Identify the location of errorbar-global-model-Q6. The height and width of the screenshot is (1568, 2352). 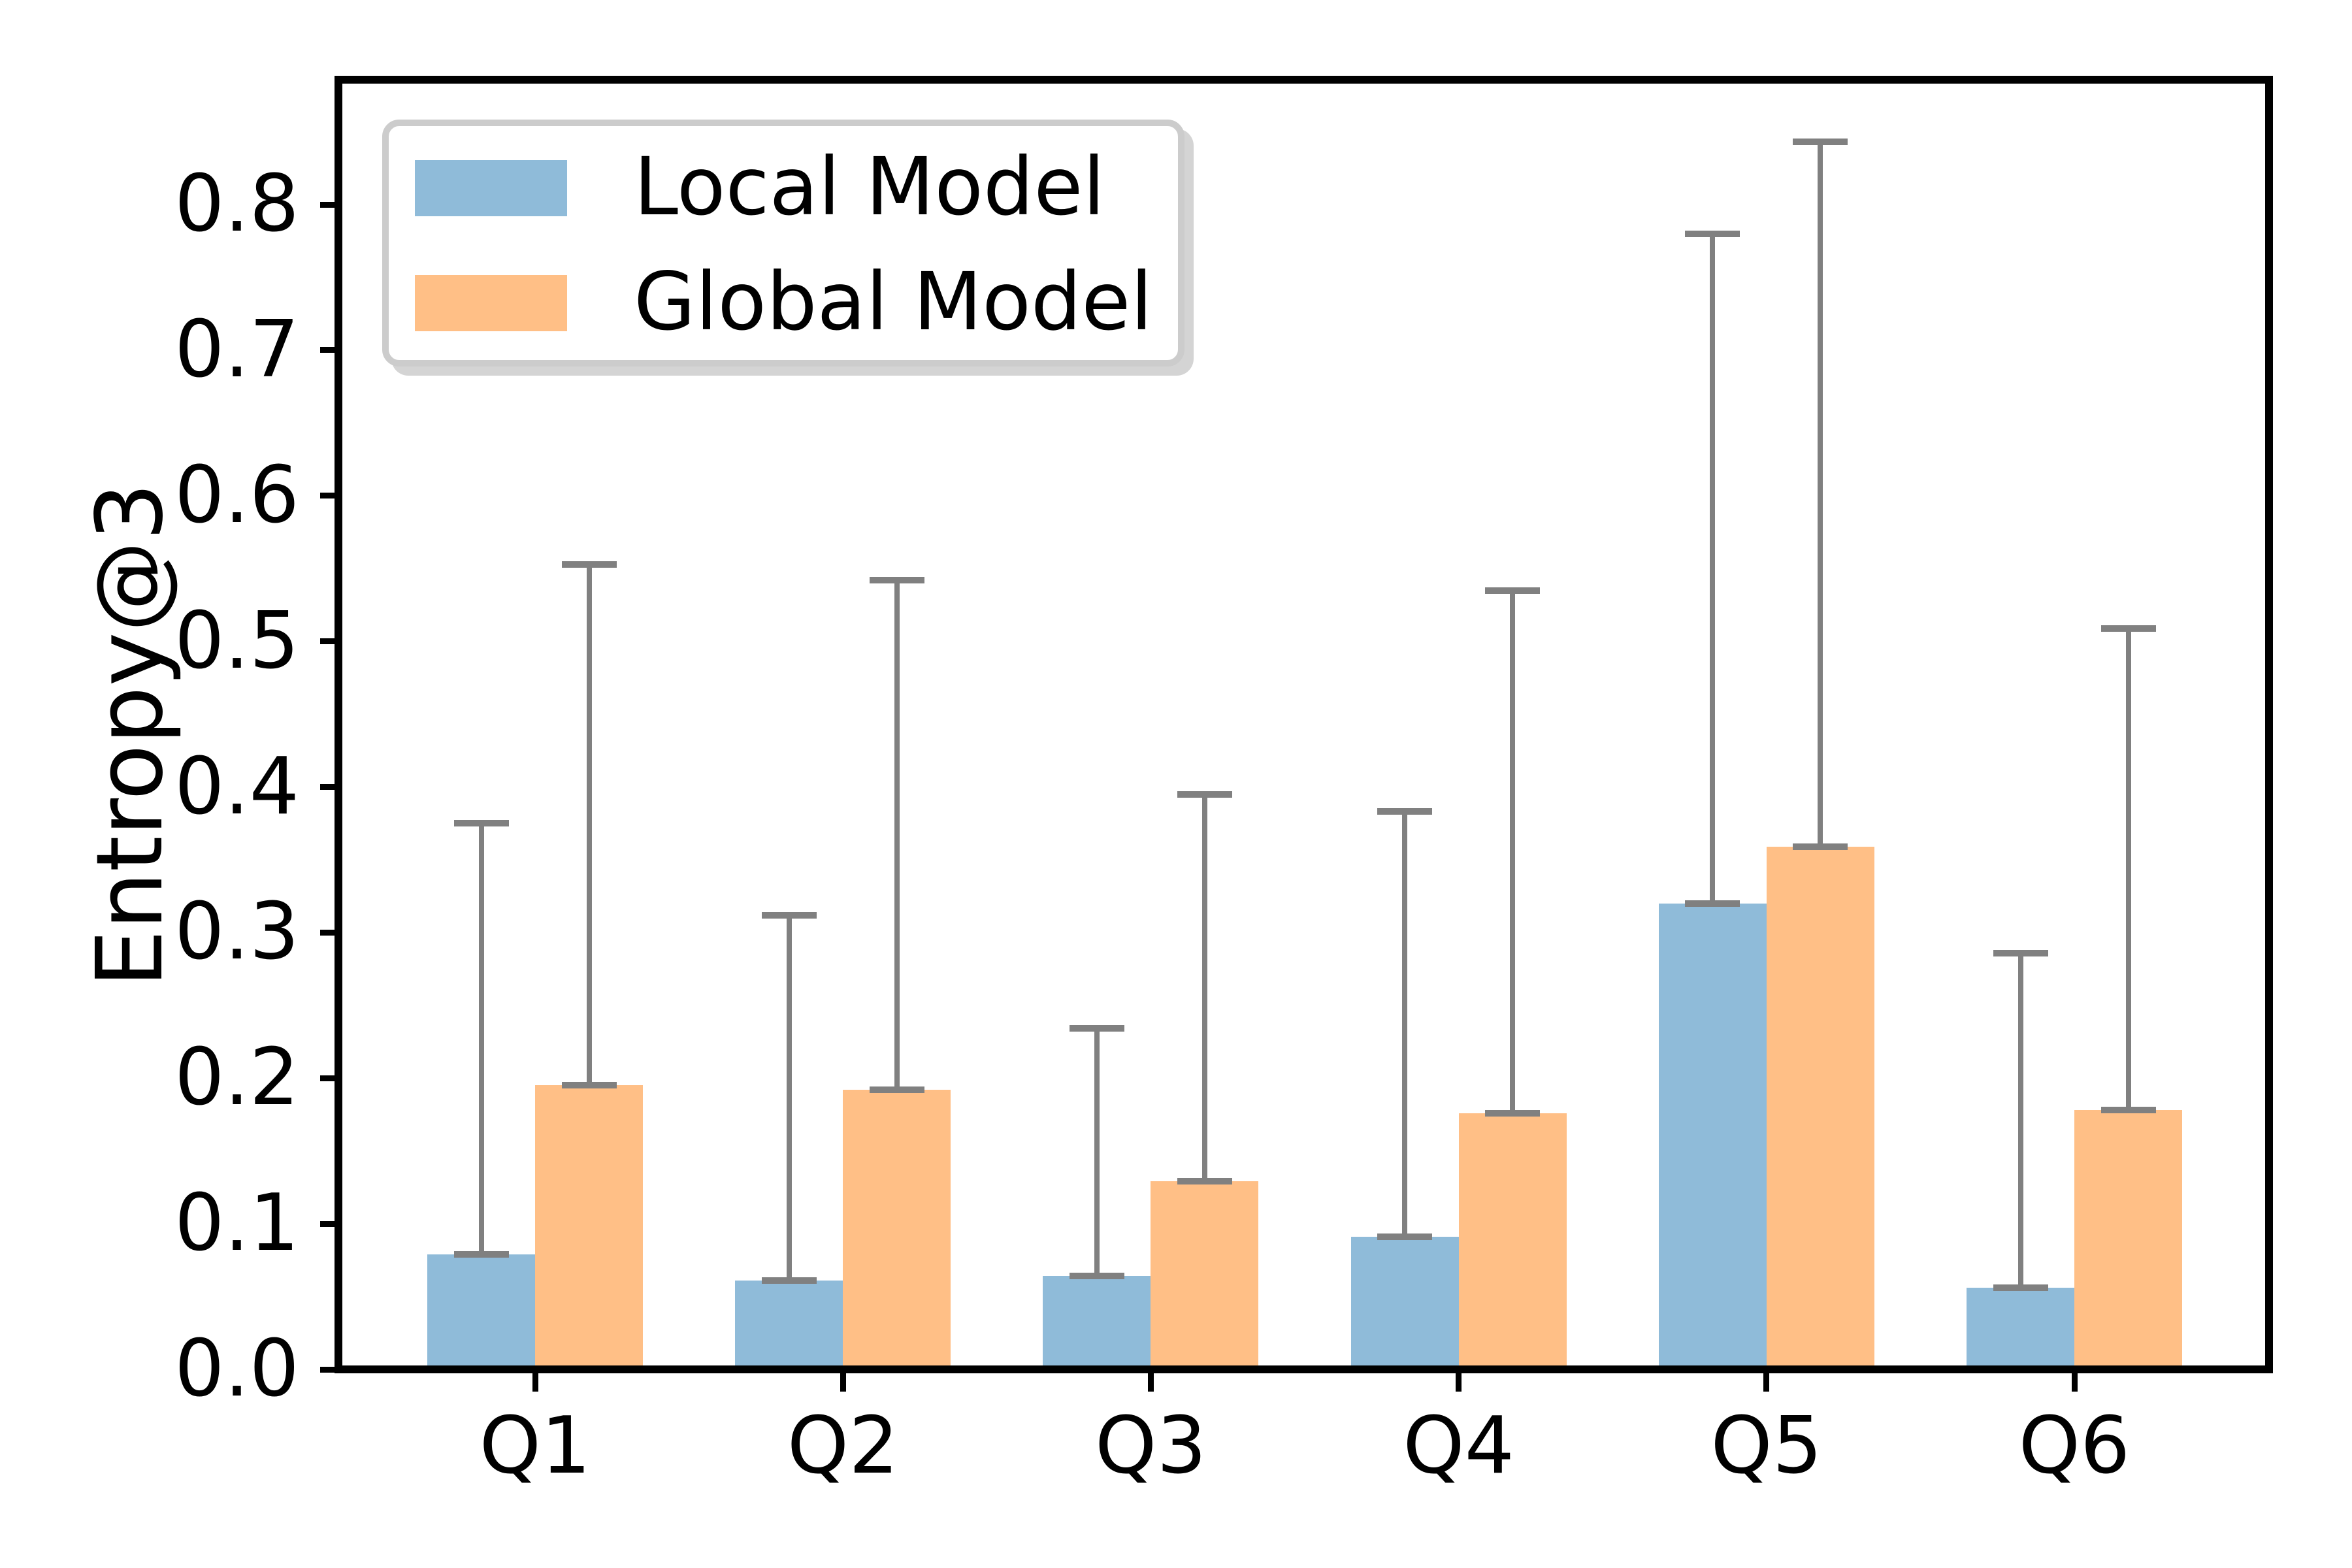
(2128, 869).